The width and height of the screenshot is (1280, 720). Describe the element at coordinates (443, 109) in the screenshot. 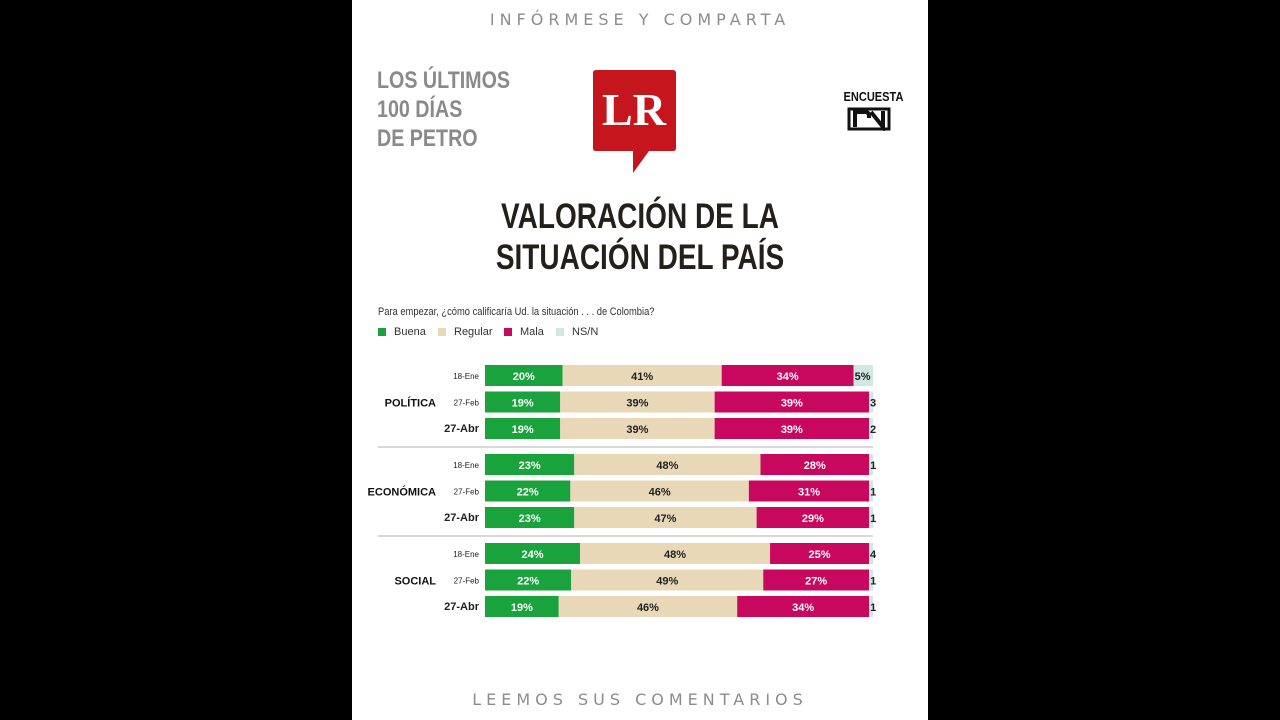

I see `series-title: LOS ÚLTIMOS 100 DÍAS DE PETRO` at that location.